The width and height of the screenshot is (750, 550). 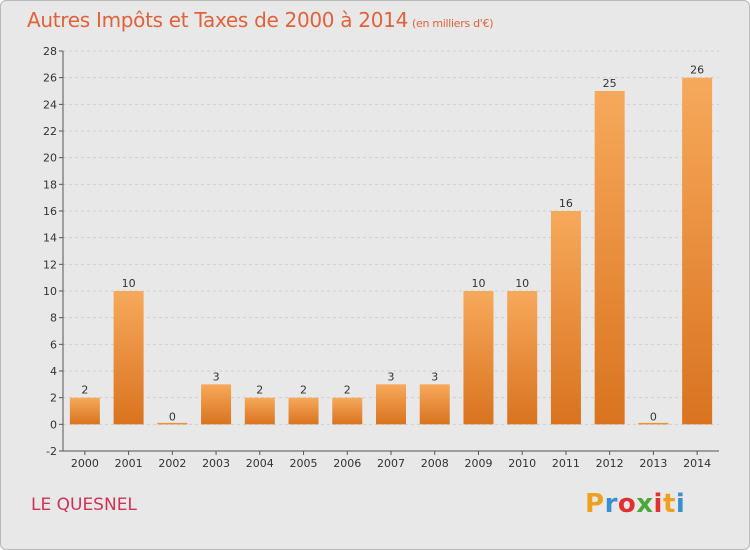 What do you see at coordinates (172, 463) in the screenshot?
I see `x-tick-label-2002: 2002` at bounding box center [172, 463].